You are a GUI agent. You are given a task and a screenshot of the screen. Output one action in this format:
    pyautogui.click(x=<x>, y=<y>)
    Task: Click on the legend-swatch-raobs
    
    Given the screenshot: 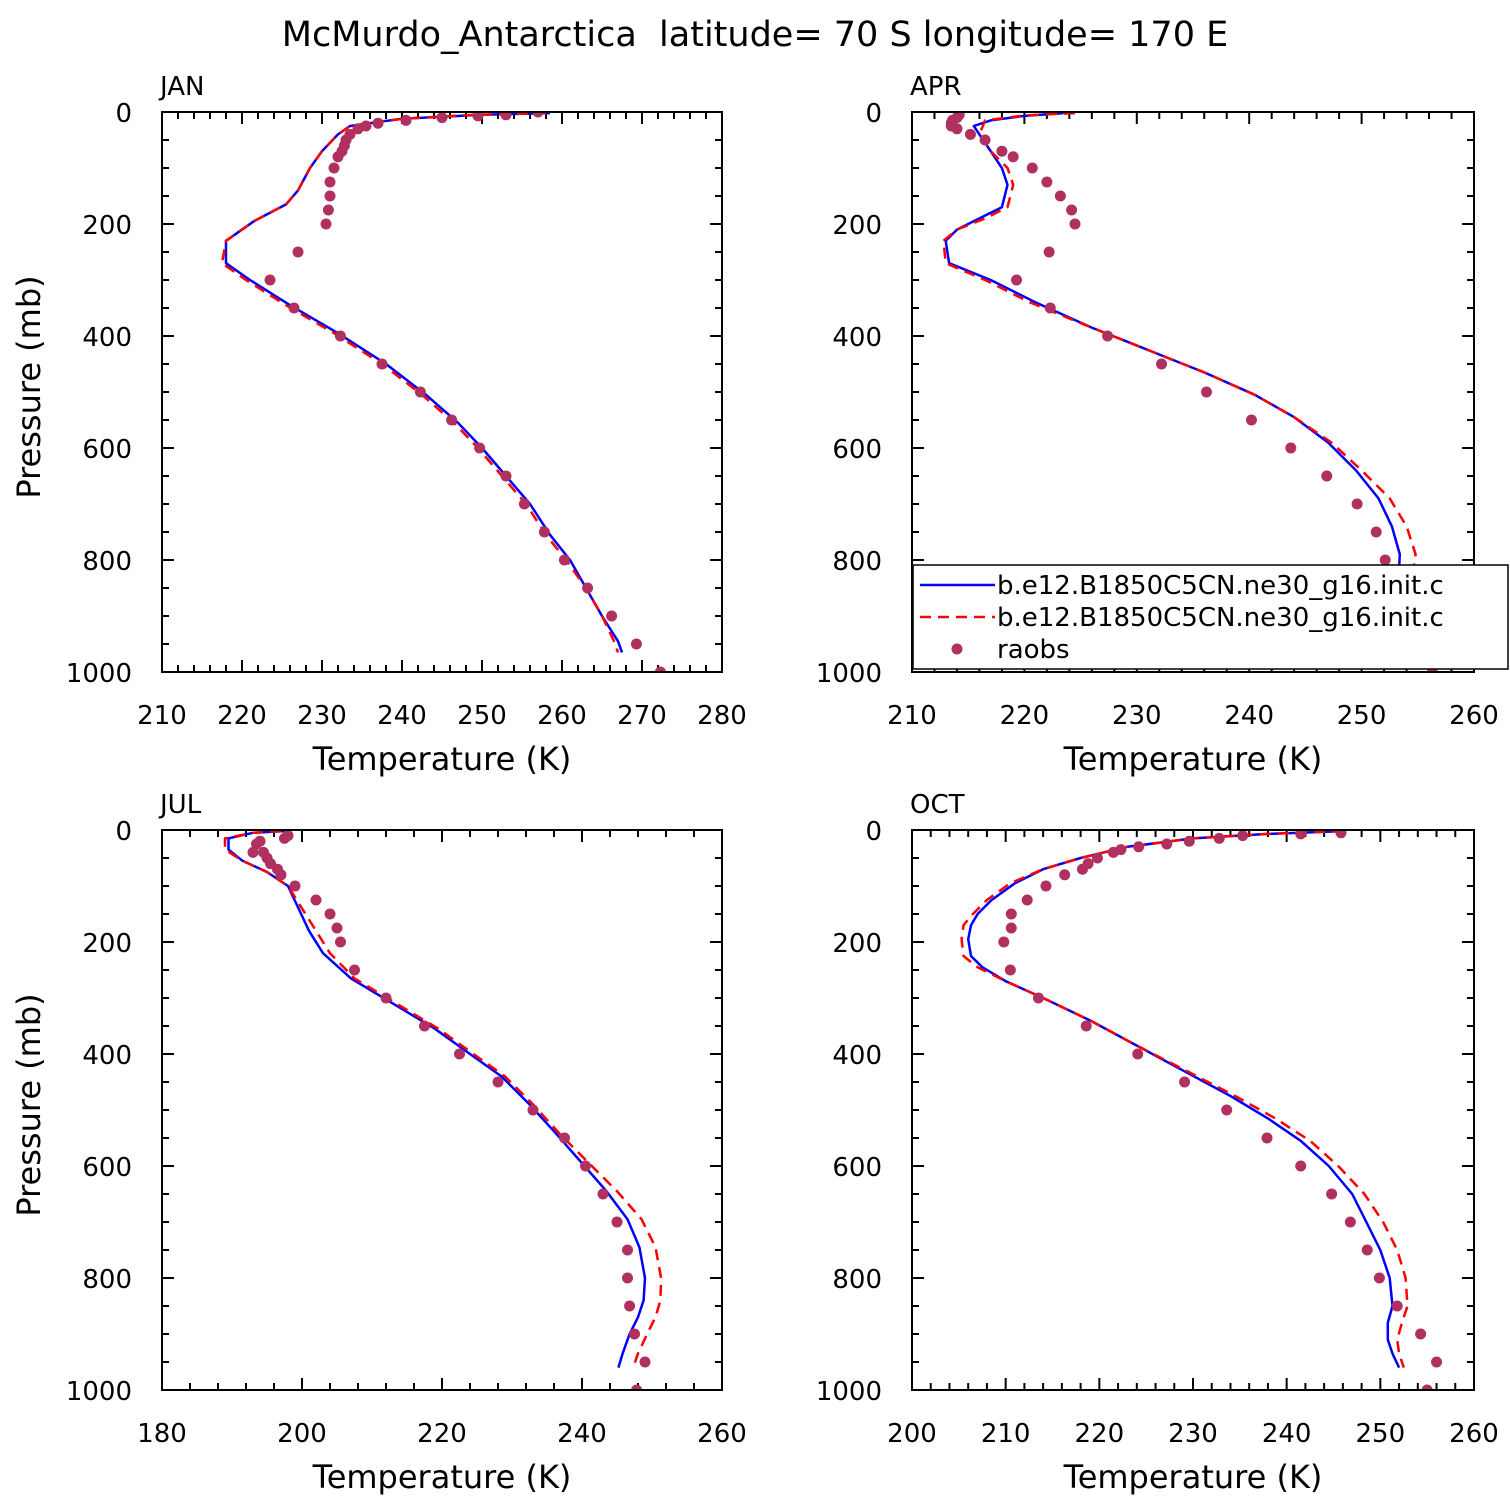 What is the action you would take?
    pyautogui.click(x=957, y=649)
    